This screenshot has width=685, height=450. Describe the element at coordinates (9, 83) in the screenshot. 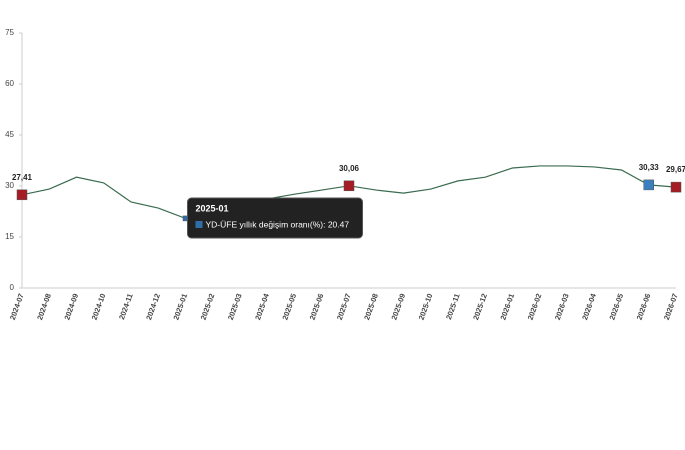

I see `y-tick-label: 60` at that location.